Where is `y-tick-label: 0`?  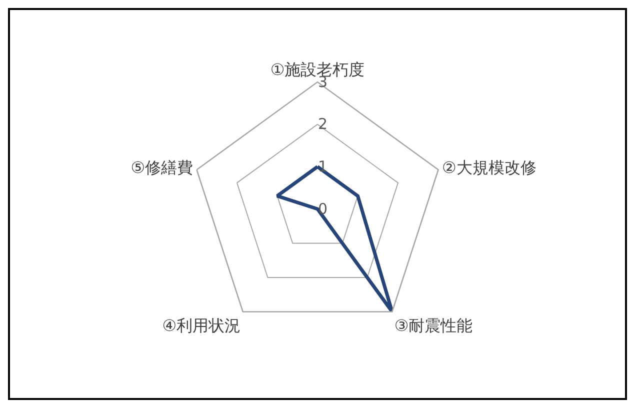 y-tick-label: 0 is located at coordinates (323, 209).